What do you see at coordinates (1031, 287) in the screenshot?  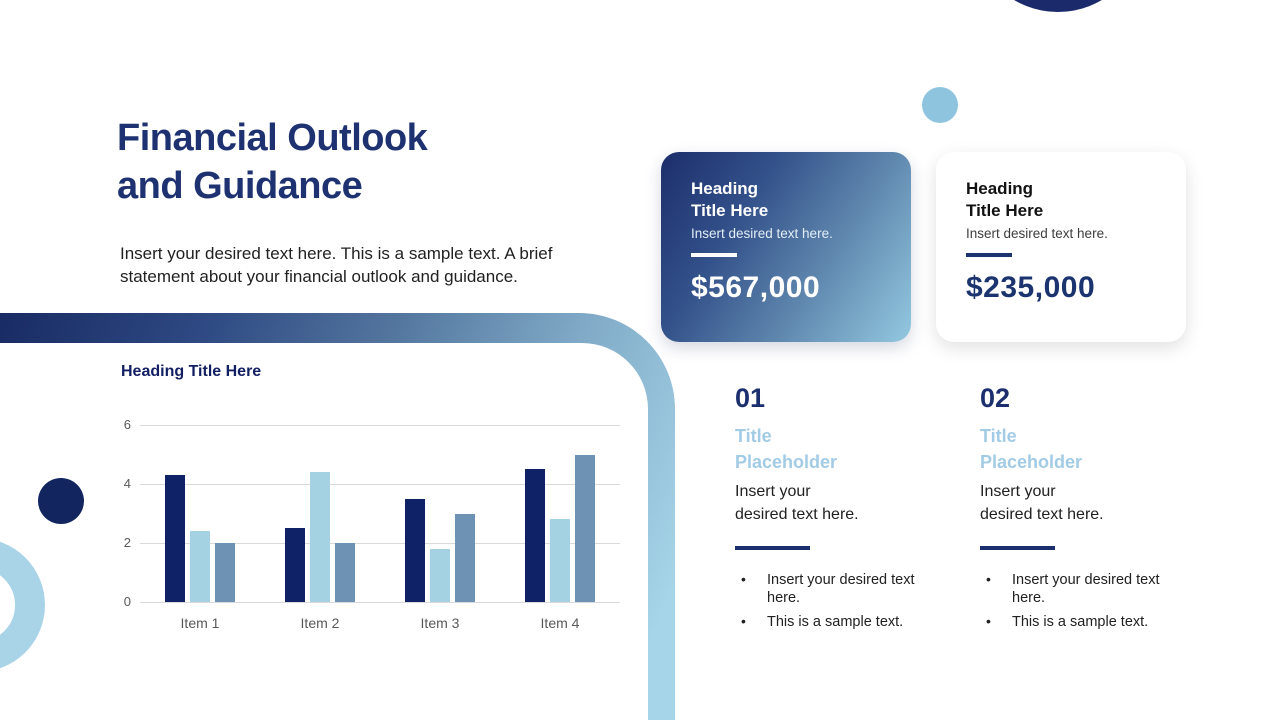 I see `card-value: $235,000` at bounding box center [1031, 287].